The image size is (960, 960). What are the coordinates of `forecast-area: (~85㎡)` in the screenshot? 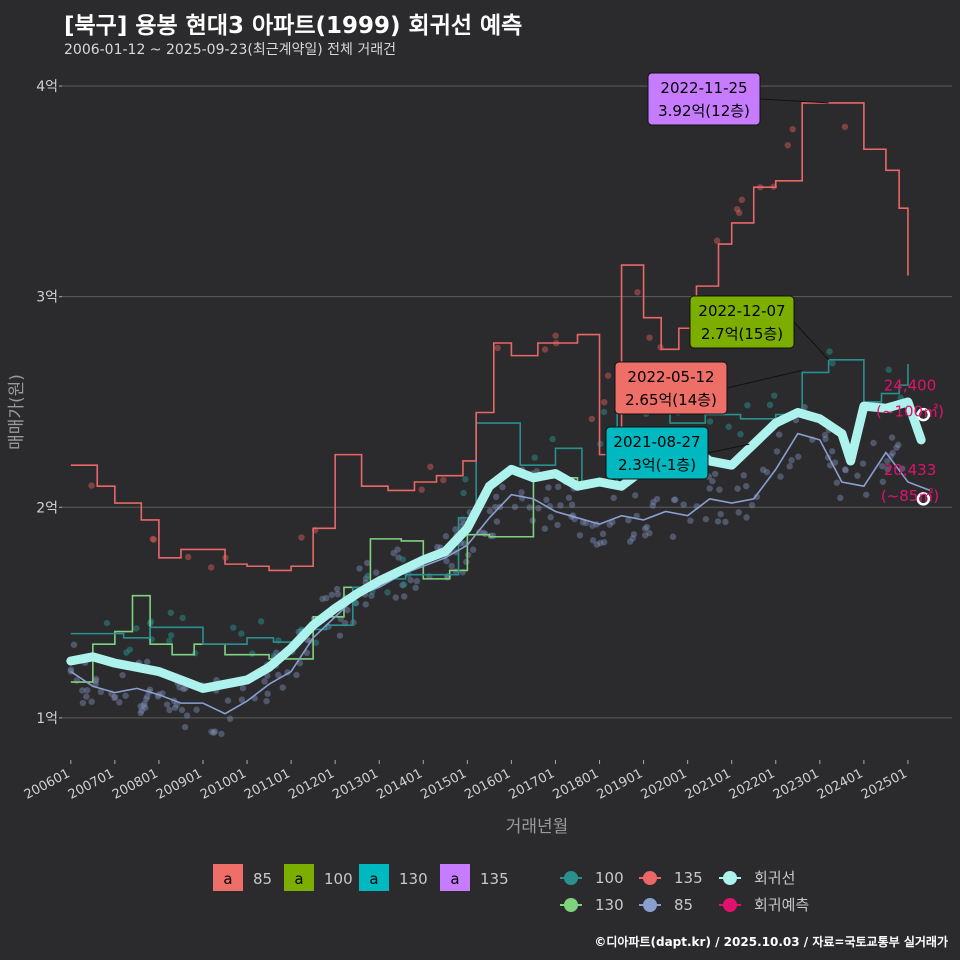 It's located at (910, 496).